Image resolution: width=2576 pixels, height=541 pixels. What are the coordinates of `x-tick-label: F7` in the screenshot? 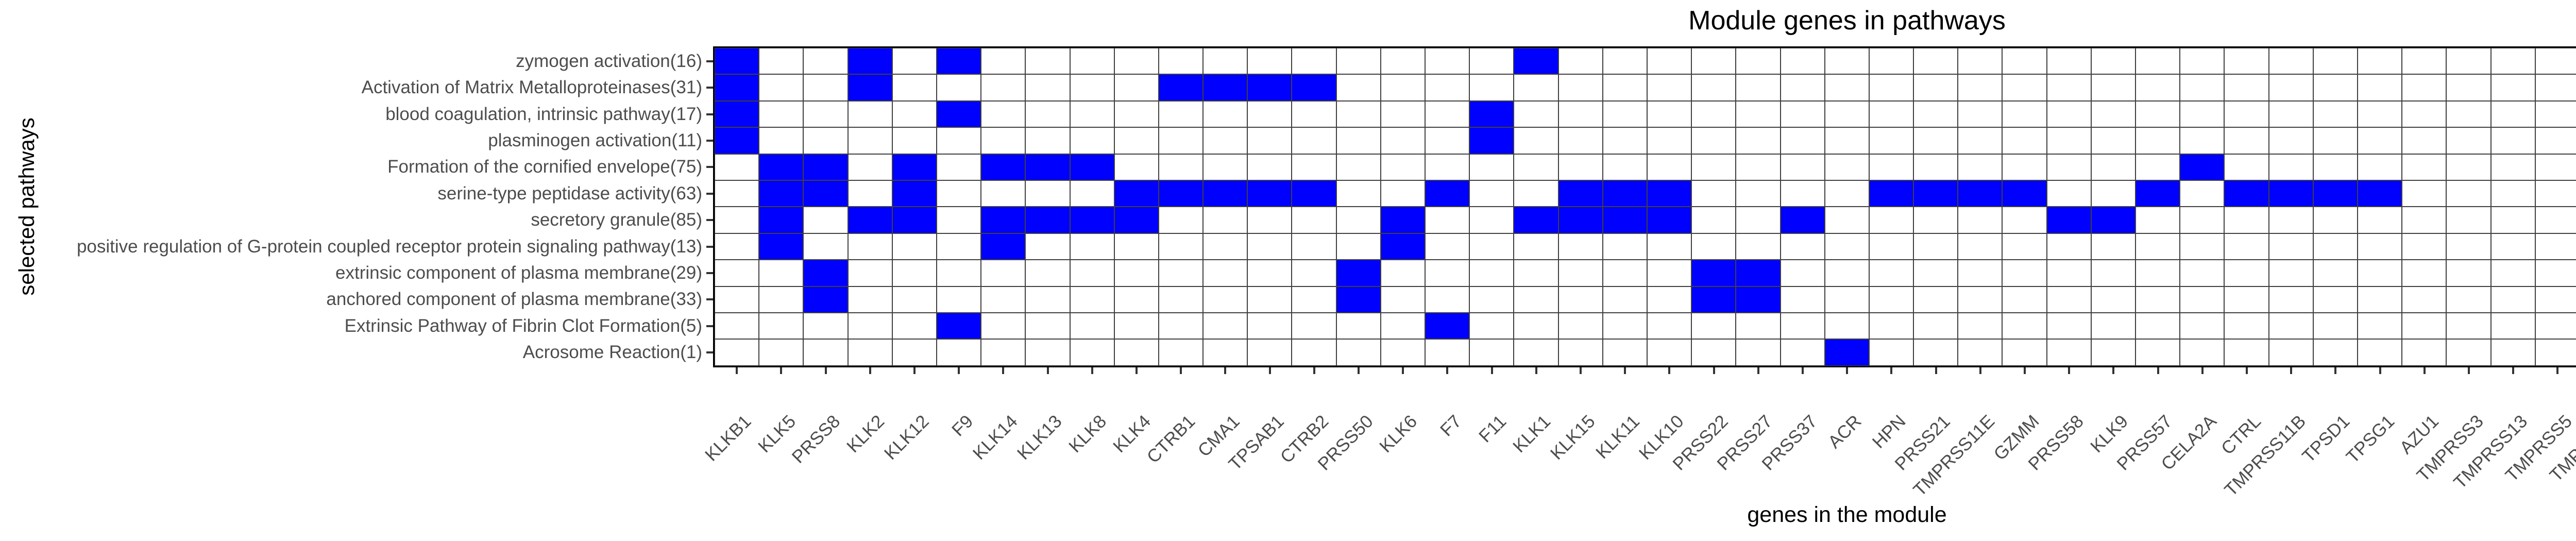 It's located at (1451, 426).